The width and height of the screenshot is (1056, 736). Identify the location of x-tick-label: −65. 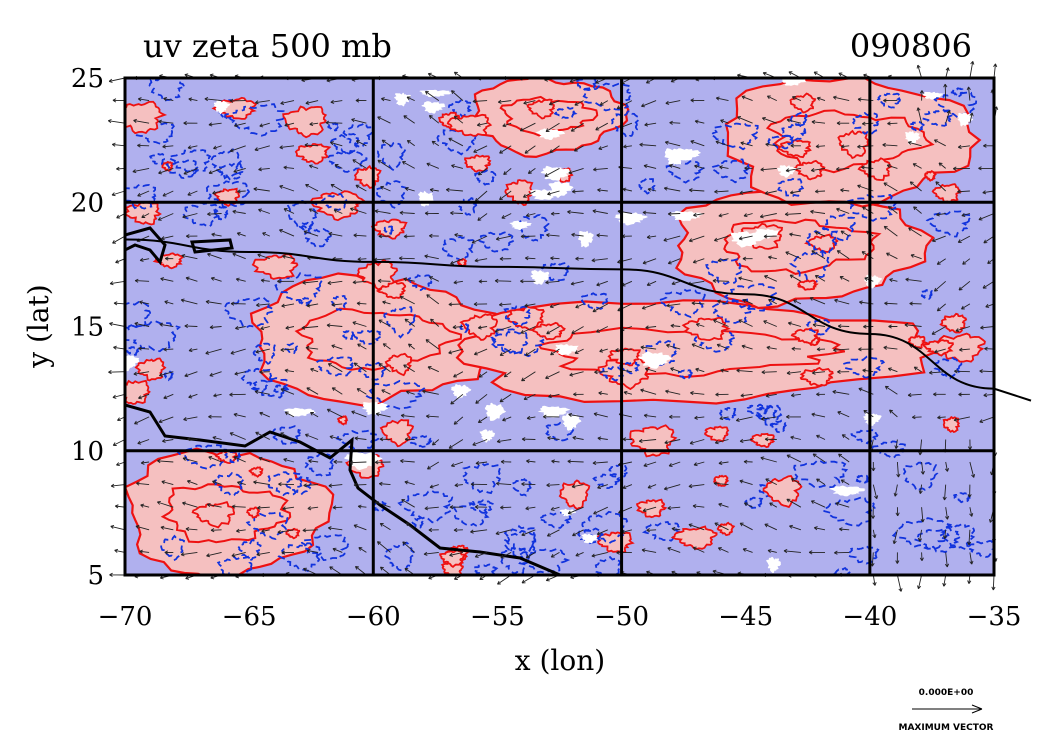
(249, 617).